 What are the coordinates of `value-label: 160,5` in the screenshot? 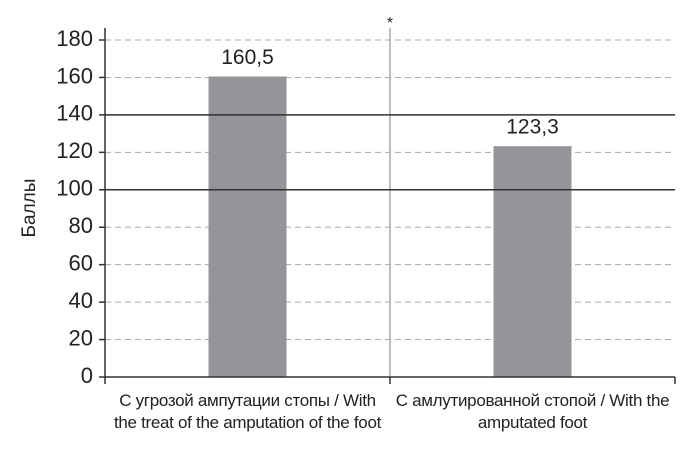 It's located at (247, 57).